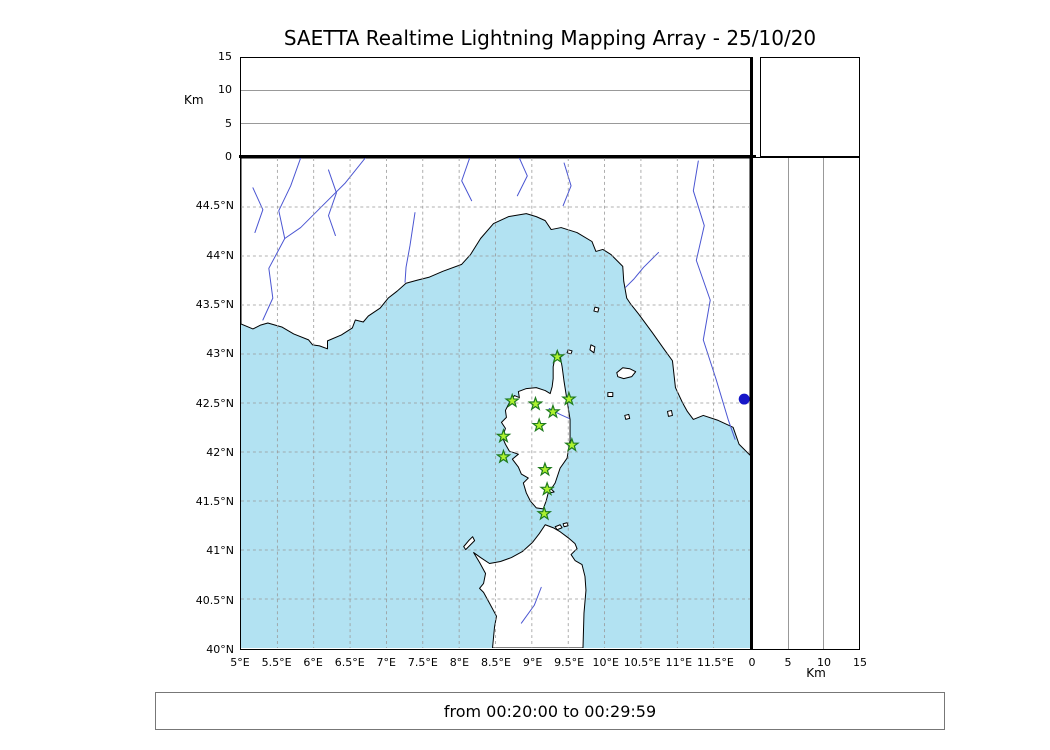  Describe the element at coordinates (220, 452) in the screenshot. I see `lat-tick-label: 42°N` at that location.